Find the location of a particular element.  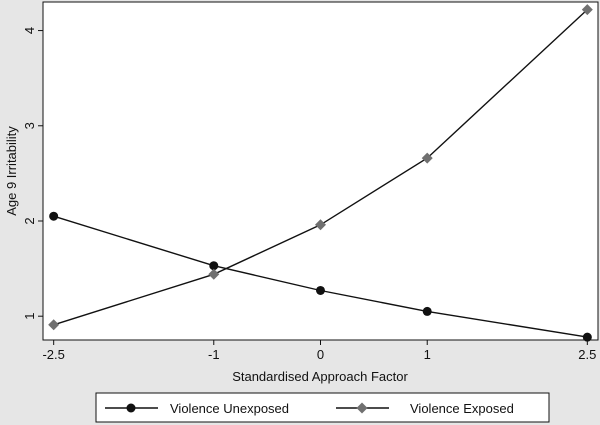

legend-label-exposed: Violence Exposed is located at coordinates (462, 408).